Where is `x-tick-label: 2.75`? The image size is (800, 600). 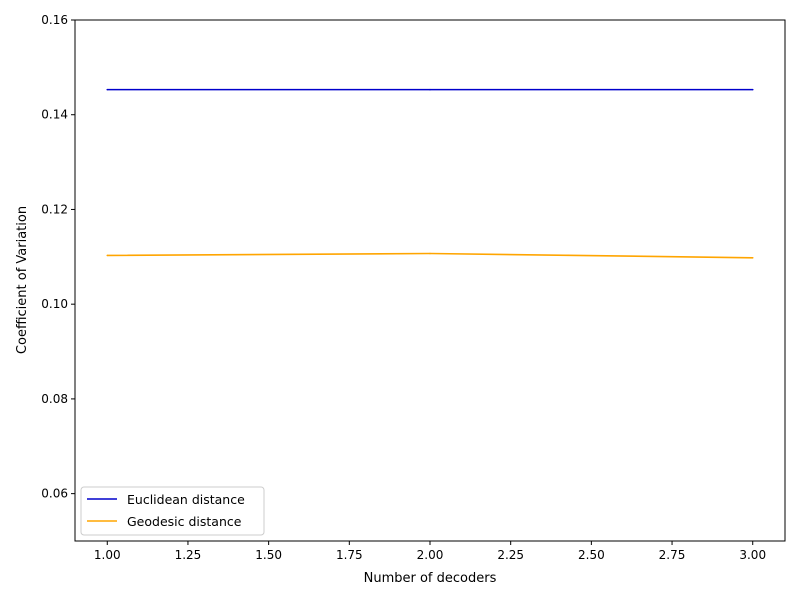 x-tick-label: 2.75 is located at coordinates (672, 555).